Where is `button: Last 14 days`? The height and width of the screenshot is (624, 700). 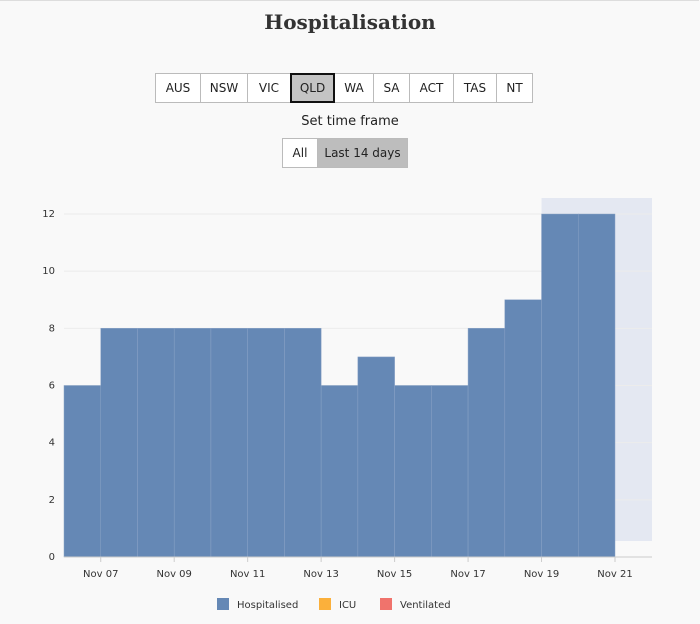
button: Last 14 days is located at coordinates (362, 153).